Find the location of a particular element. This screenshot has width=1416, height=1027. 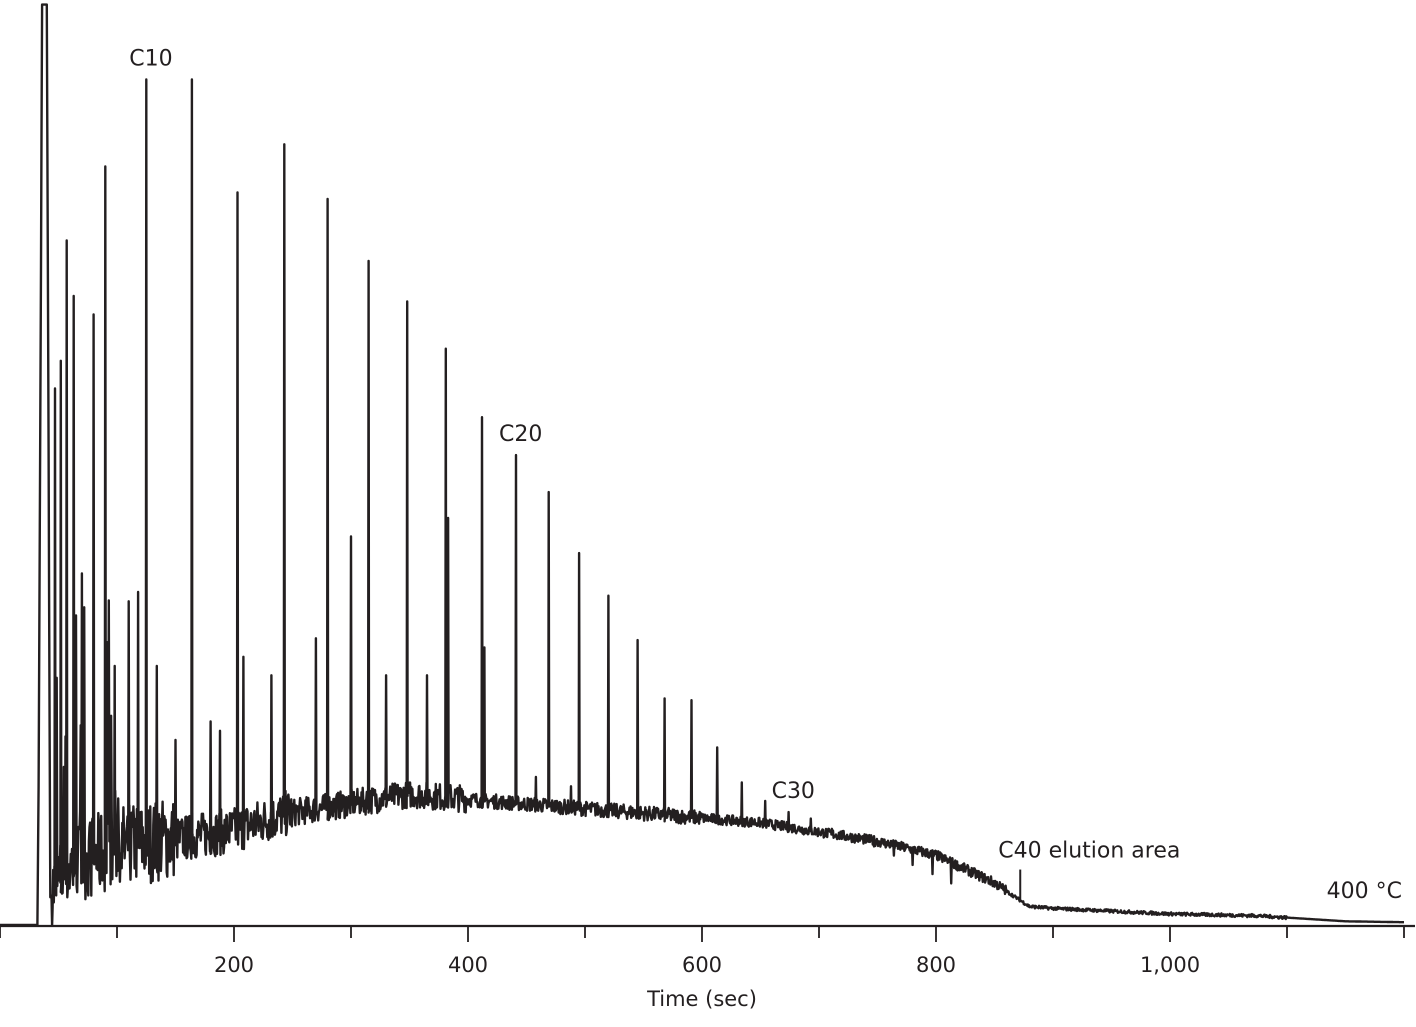

x-tick-labels: 200 400 600 800 1,000 is located at coordinates (707, 965).